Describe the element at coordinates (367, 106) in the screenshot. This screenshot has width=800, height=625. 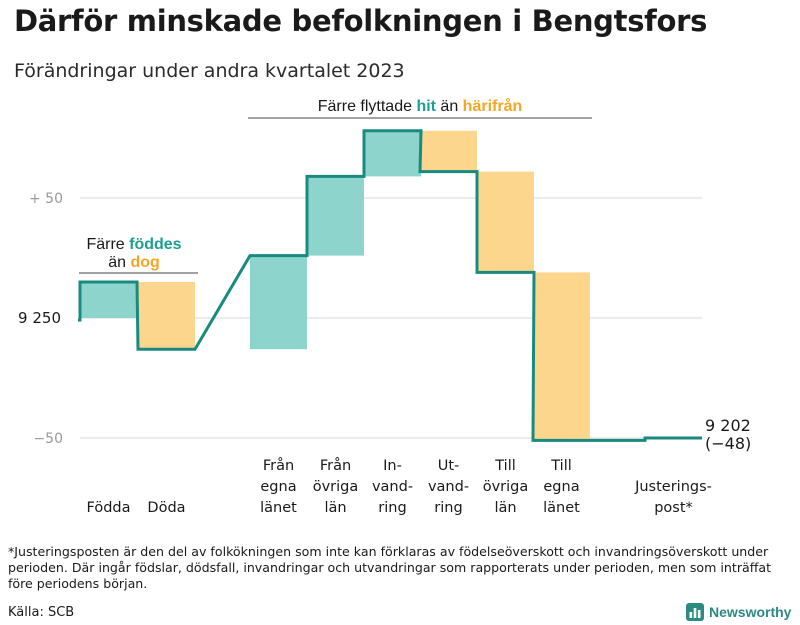
I see `migration-annotation-prefix: Färre flyttade` at that location.